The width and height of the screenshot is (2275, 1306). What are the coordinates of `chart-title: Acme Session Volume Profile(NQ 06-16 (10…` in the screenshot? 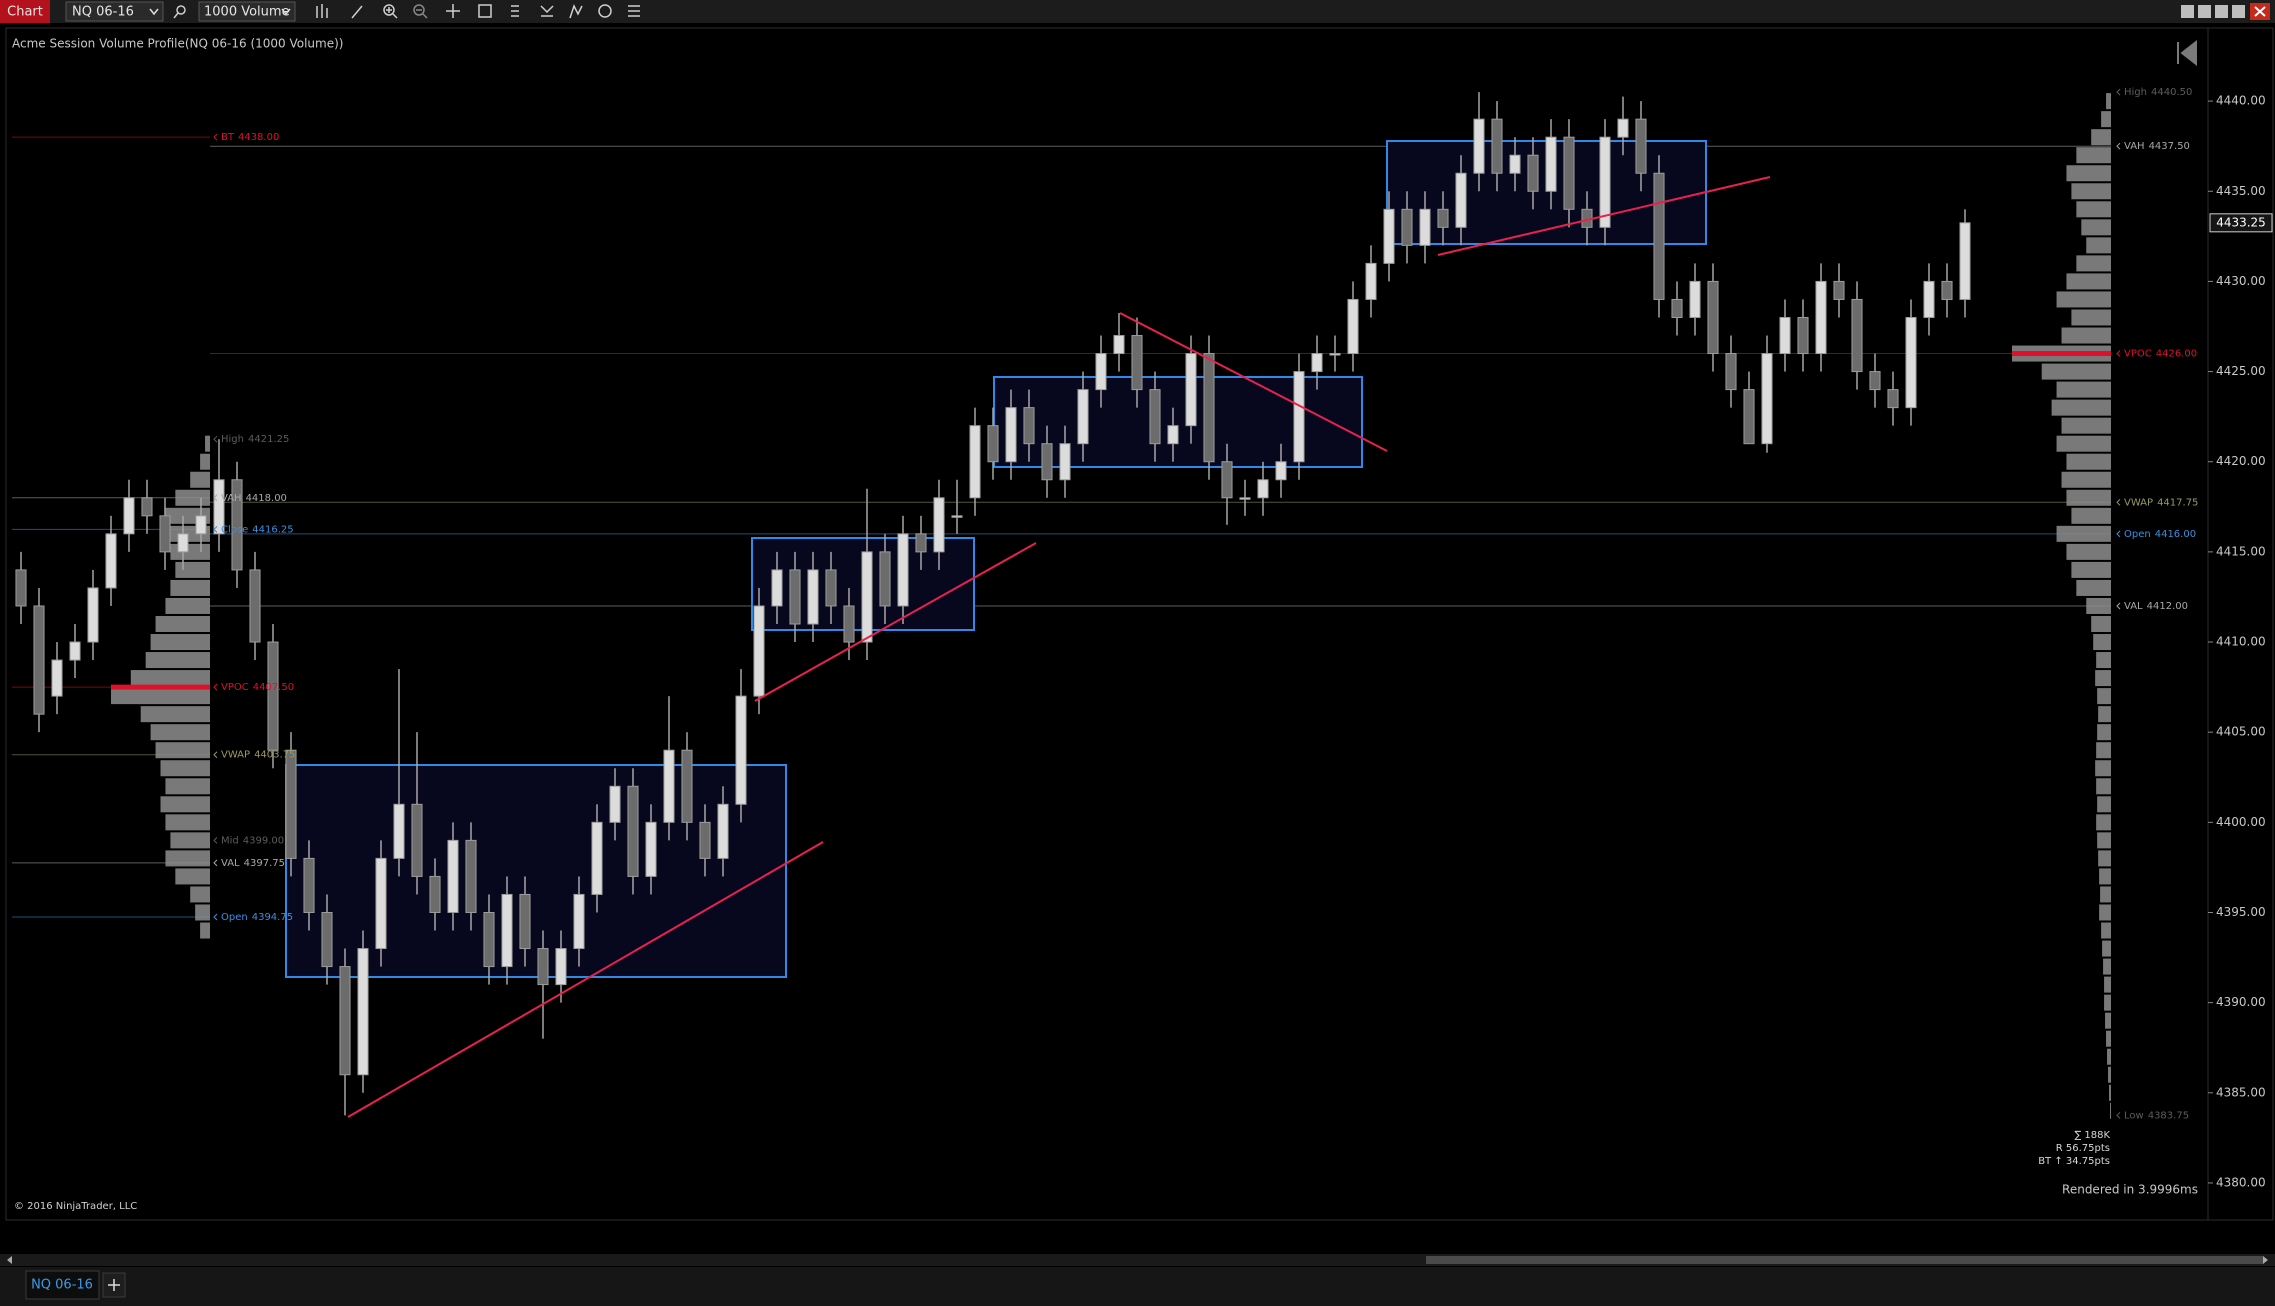 It's located at (177, 44).